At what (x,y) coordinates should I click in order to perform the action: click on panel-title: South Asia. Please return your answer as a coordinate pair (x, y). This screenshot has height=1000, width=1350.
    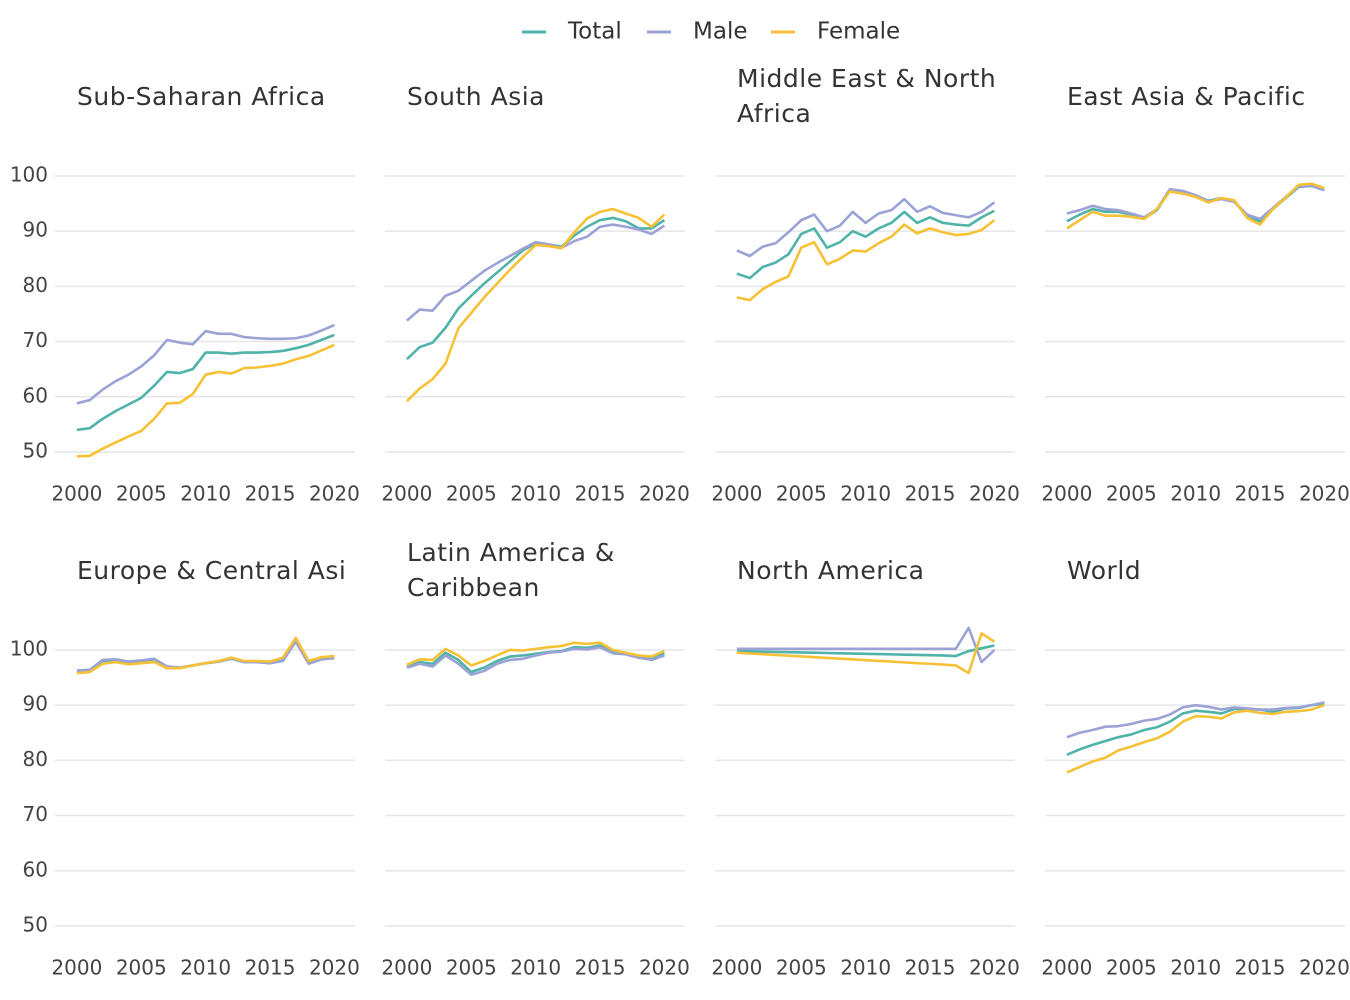
    Looking at the image, I should click on (476, 96).